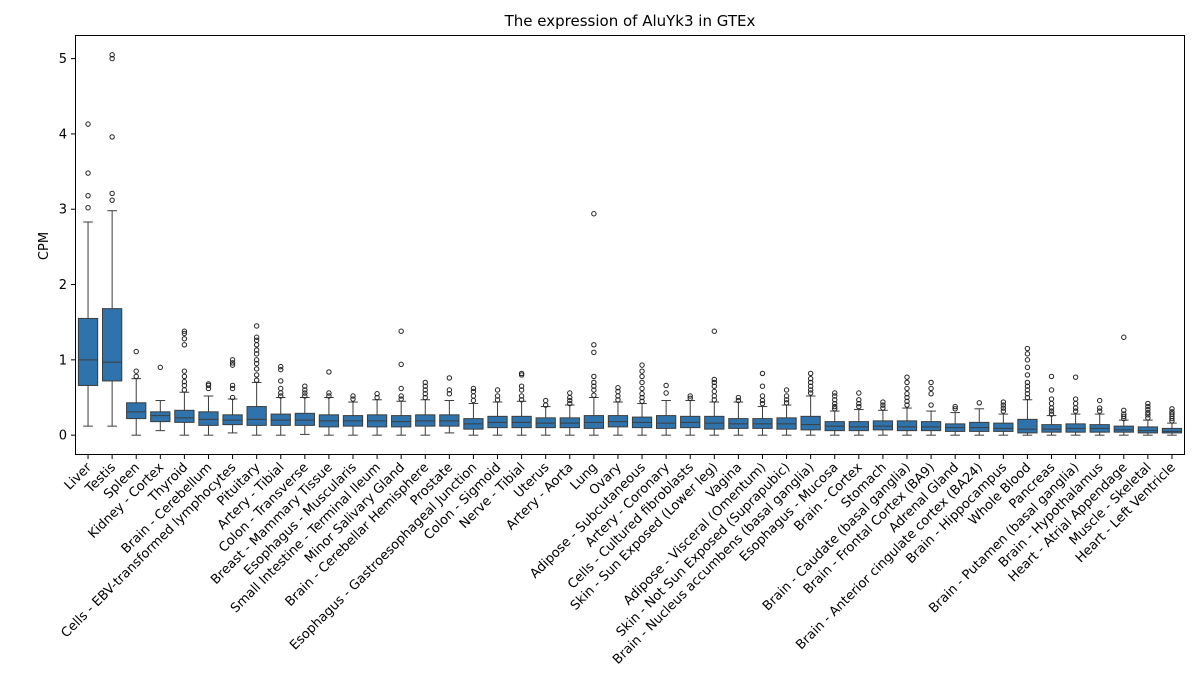 This screenshot has width=1200, height=700. What do you see at coordinates (67, 248) in the screenshot?
I see `y-axis: 0 1 2 3 4 5` at bounding box center [67, 248].